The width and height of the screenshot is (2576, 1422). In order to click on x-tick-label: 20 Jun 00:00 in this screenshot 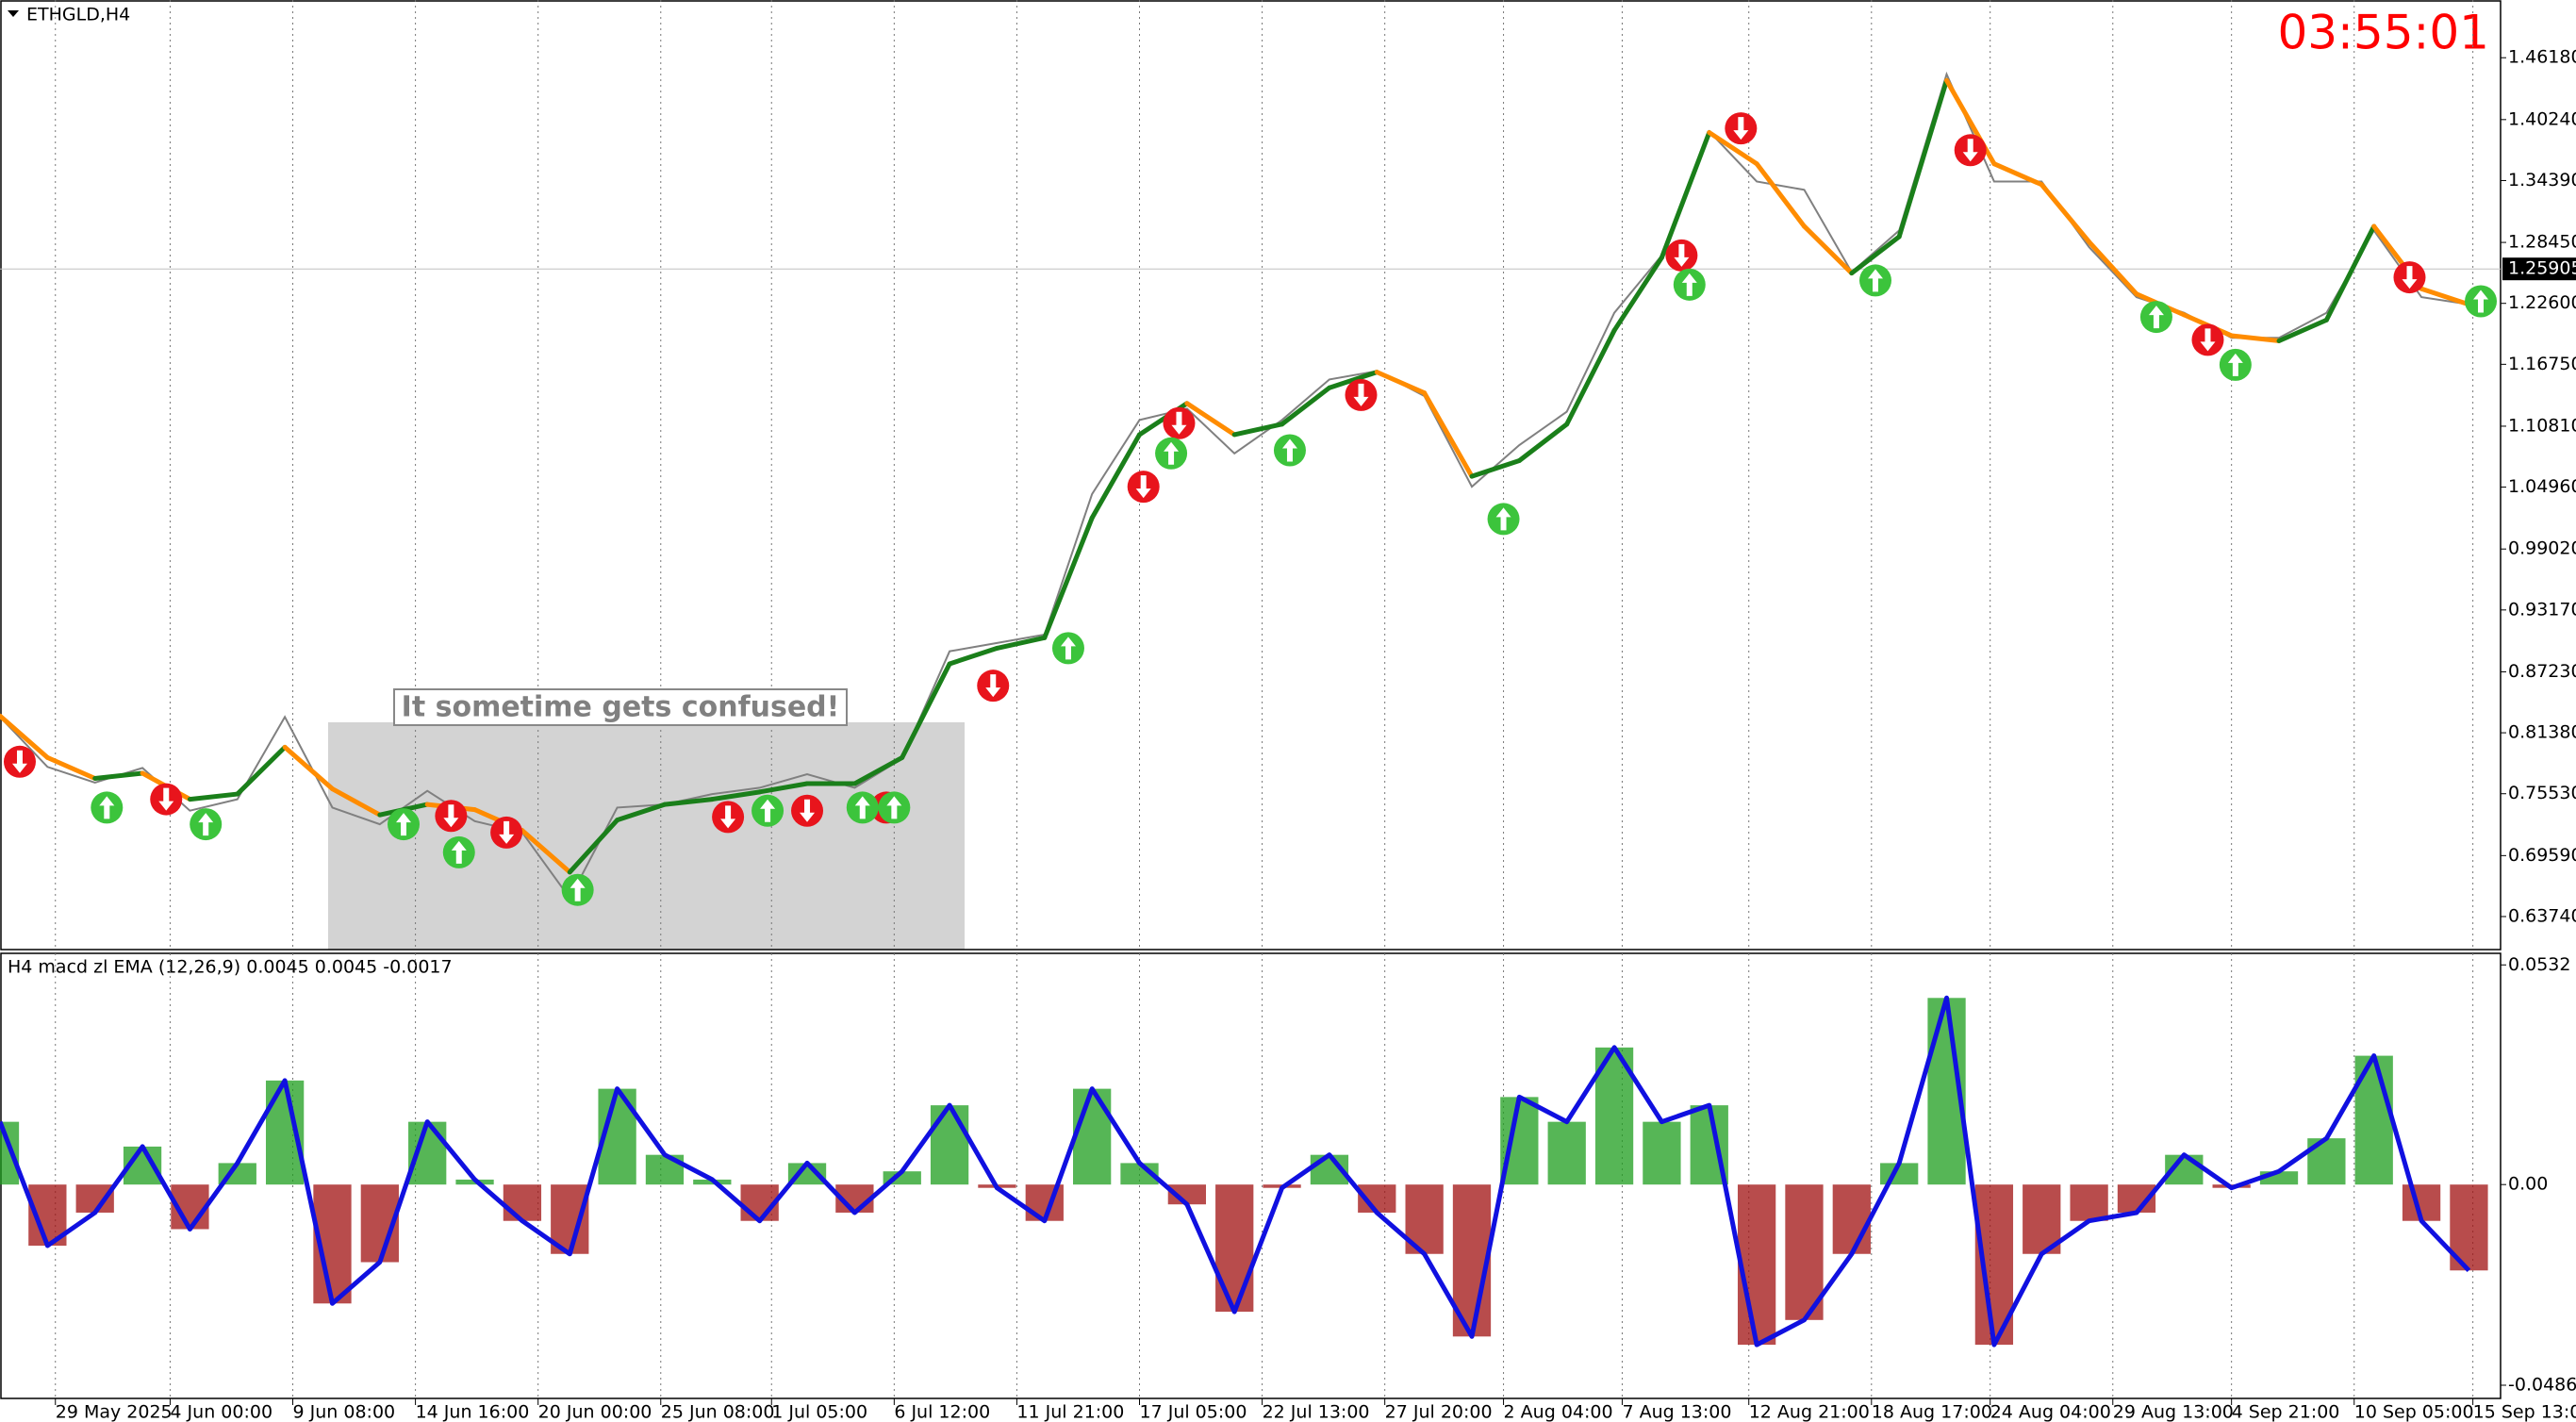, I will do `click(595, 1412)`.